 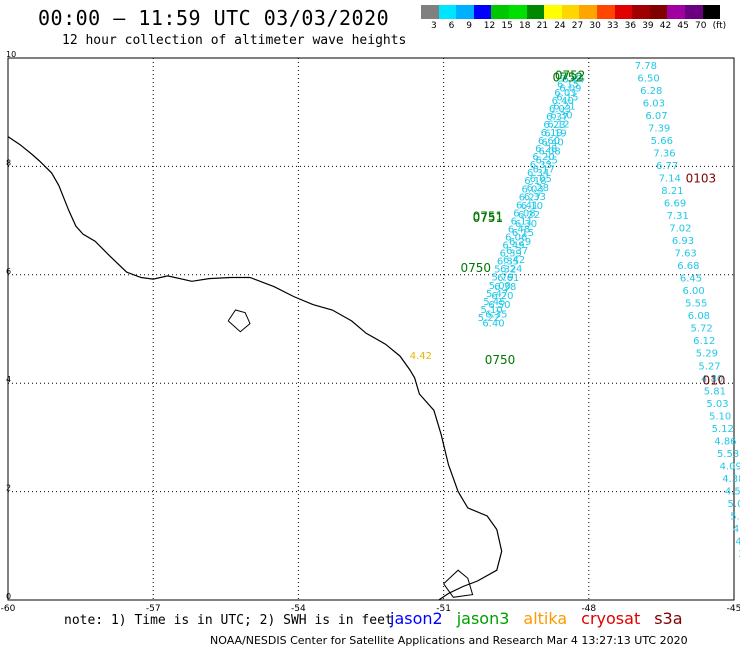 I want to click on swh-value-label: 6.33, so click(x=541, y=165).